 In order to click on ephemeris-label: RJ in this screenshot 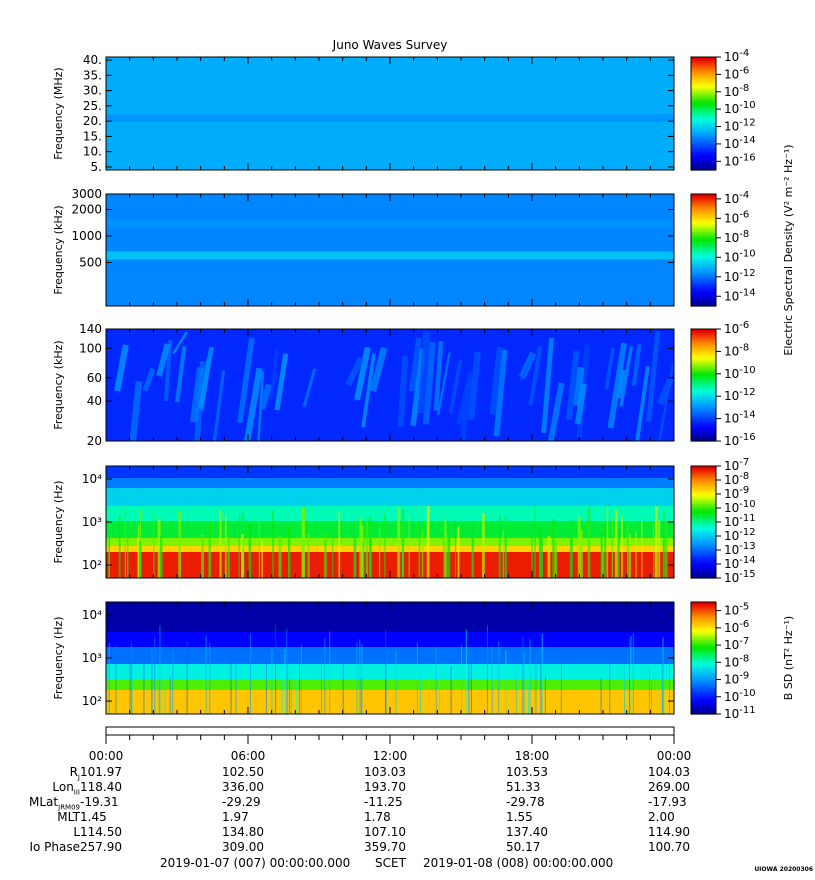, I will do `click(74, 773)`.